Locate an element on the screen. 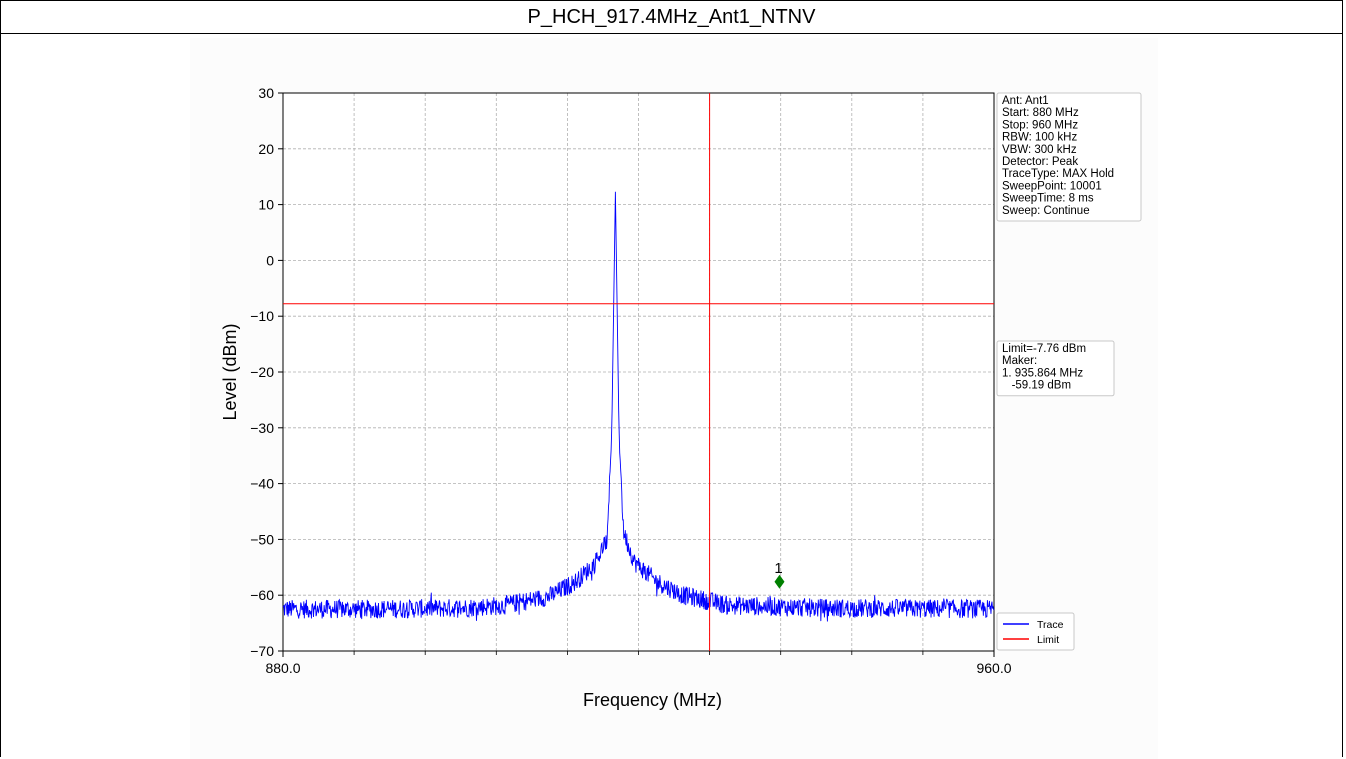  marker-diamond is located at coordinates (779, 581).